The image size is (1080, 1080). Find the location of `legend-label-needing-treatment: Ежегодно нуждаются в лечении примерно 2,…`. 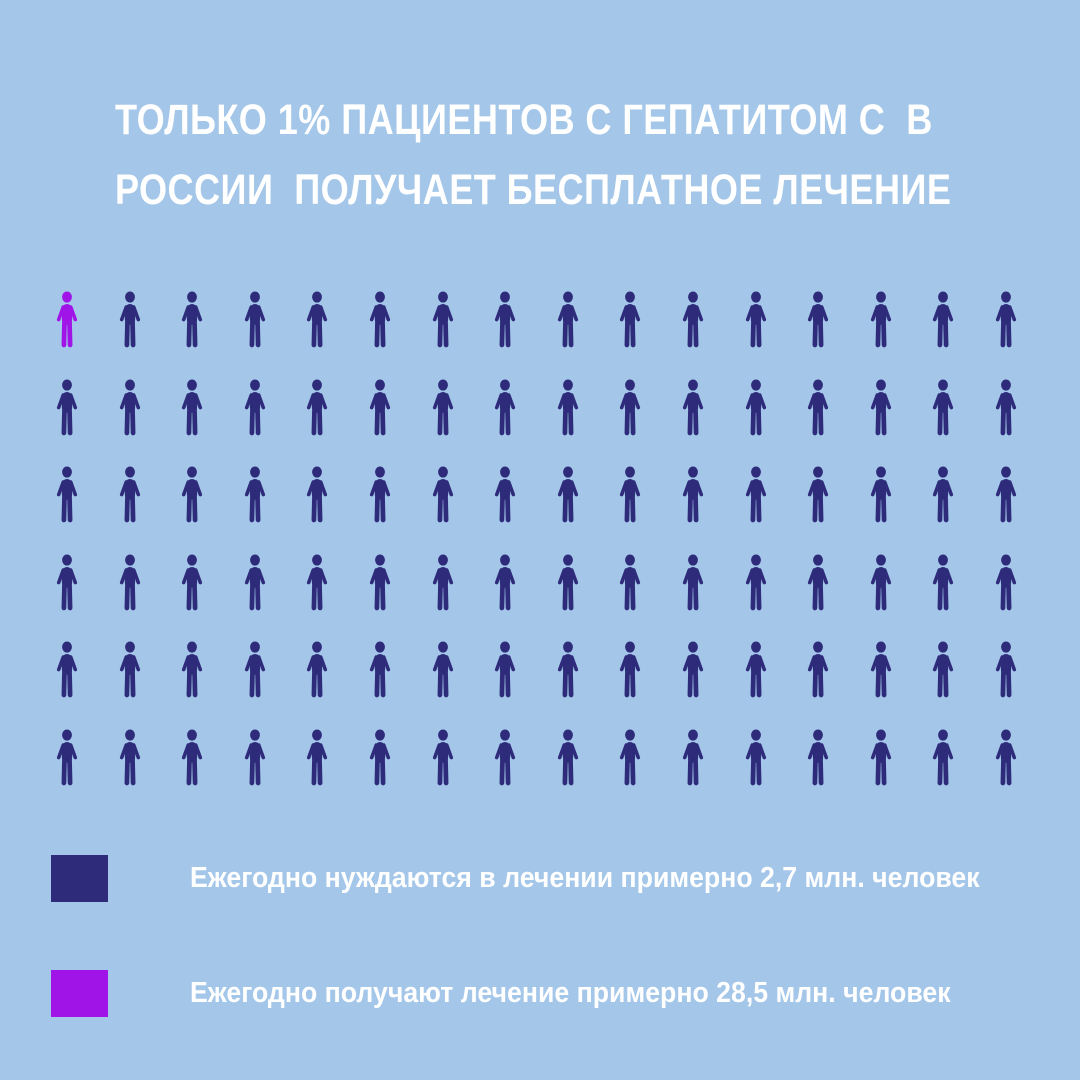

legend-label-needing-treatment: Ежегодно нуждаются в лечении примерно 2,… is located at coordinates (585, 878).